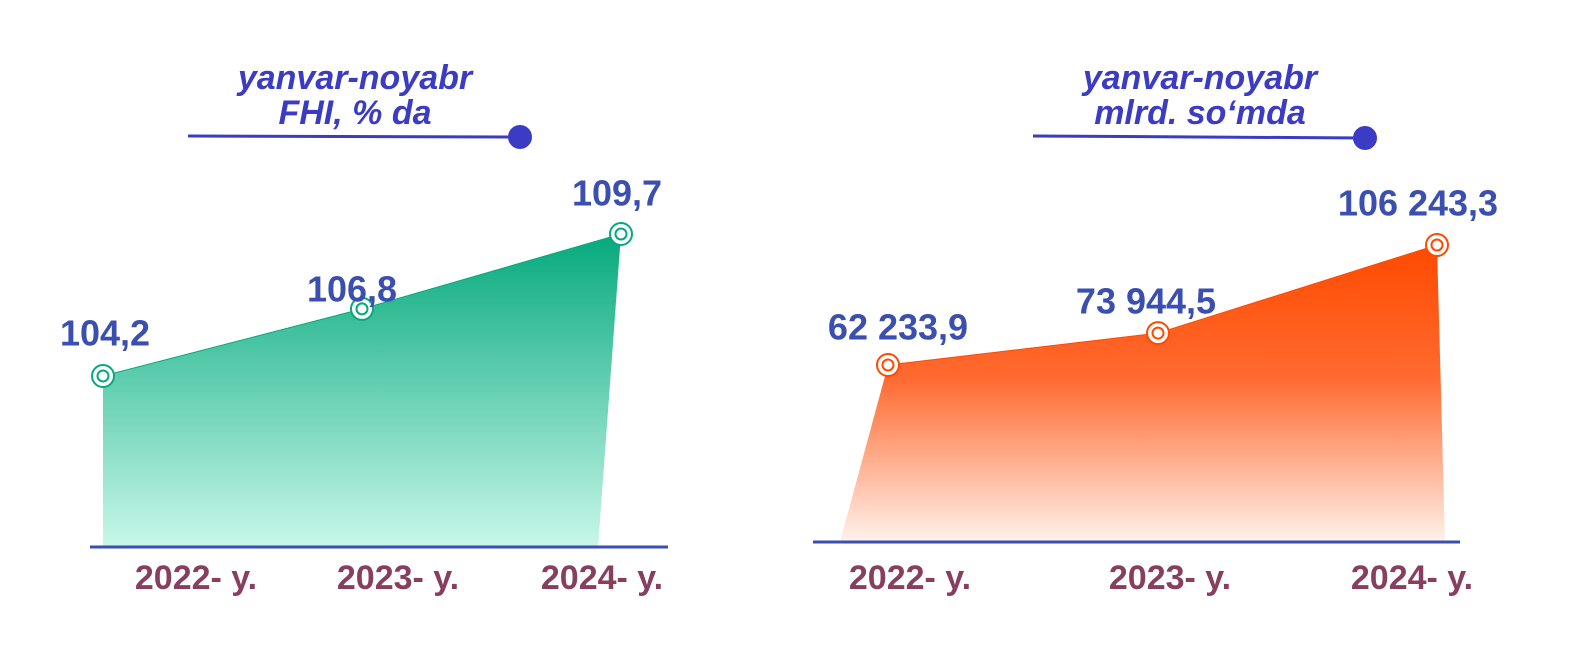  Describe the element at coordinates (1146, 301) in the screenshot. I see `value-label: 73 944,5` at that location.